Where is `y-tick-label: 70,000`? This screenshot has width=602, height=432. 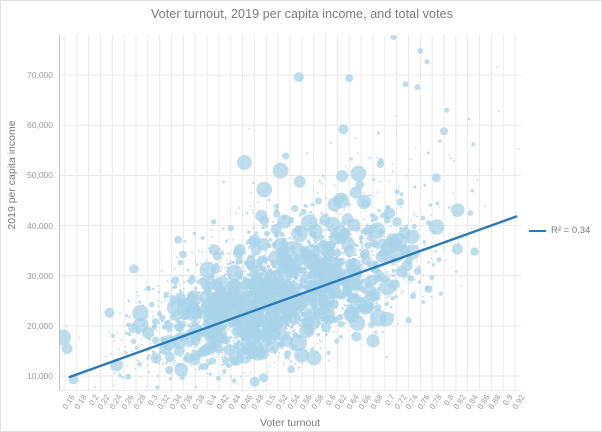 y-tick-label: 70,000 is located at coordinates (40, 75).